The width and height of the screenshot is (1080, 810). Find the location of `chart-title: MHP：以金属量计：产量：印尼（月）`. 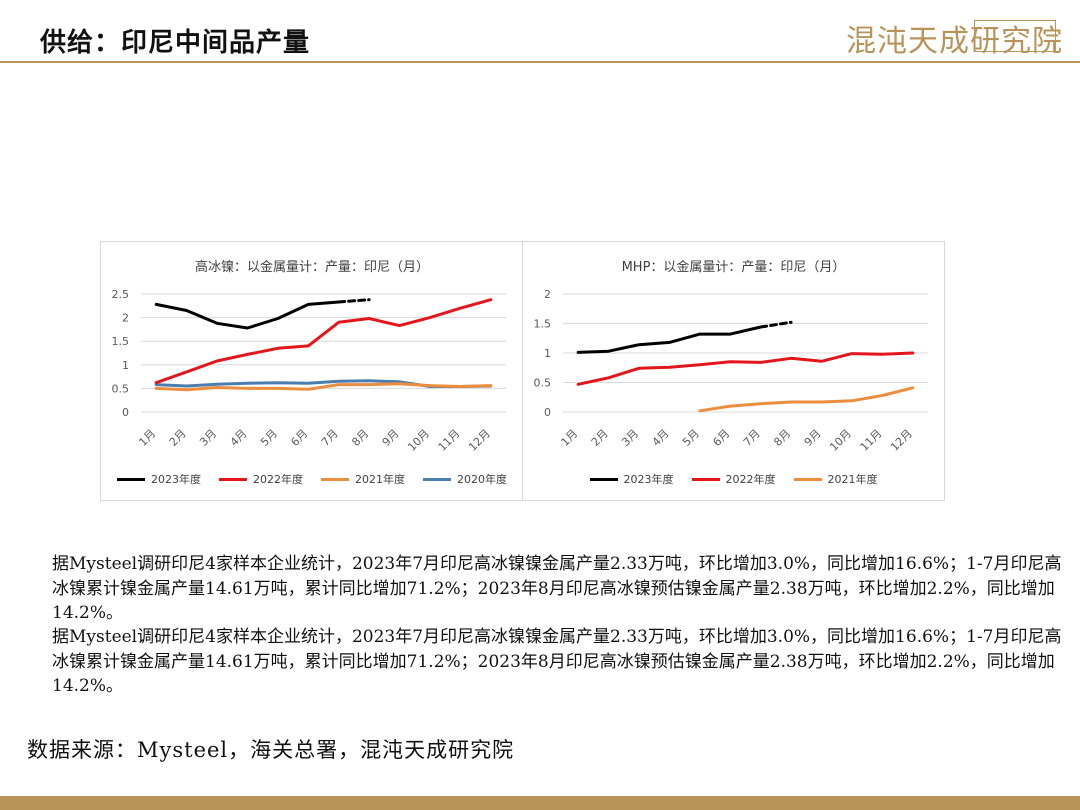

chart-title: MHP：以金属量计：产量：印尼（月） is located at coordinates (733, 267).